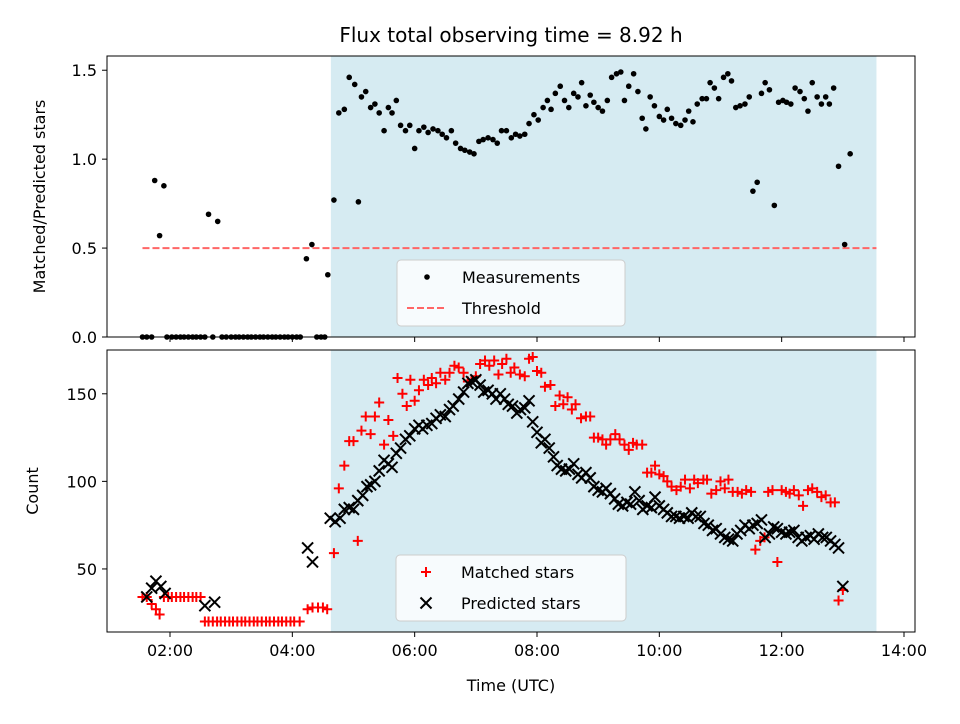  Describe the element at coordinates (427, 277) in the screenshot. I see `legend-marker-dot` at that location.